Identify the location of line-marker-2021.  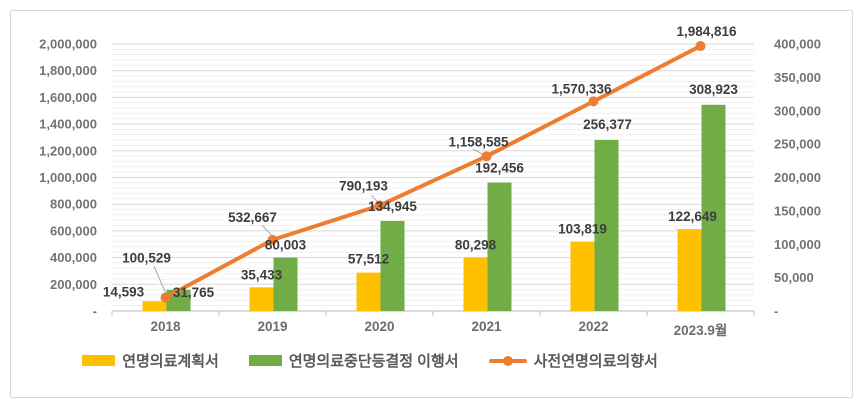
(486, 156).